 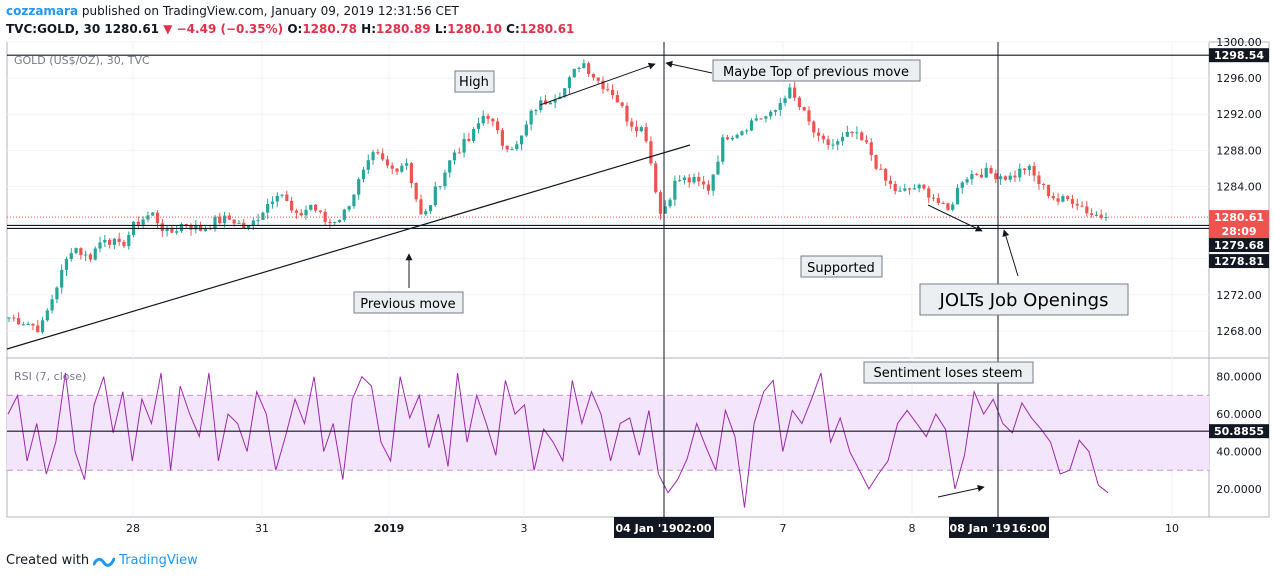 What do you see at coordinates (961, 491) in the screenshot?
I see `sentiment-arrow` at bounding box center [961, 491].